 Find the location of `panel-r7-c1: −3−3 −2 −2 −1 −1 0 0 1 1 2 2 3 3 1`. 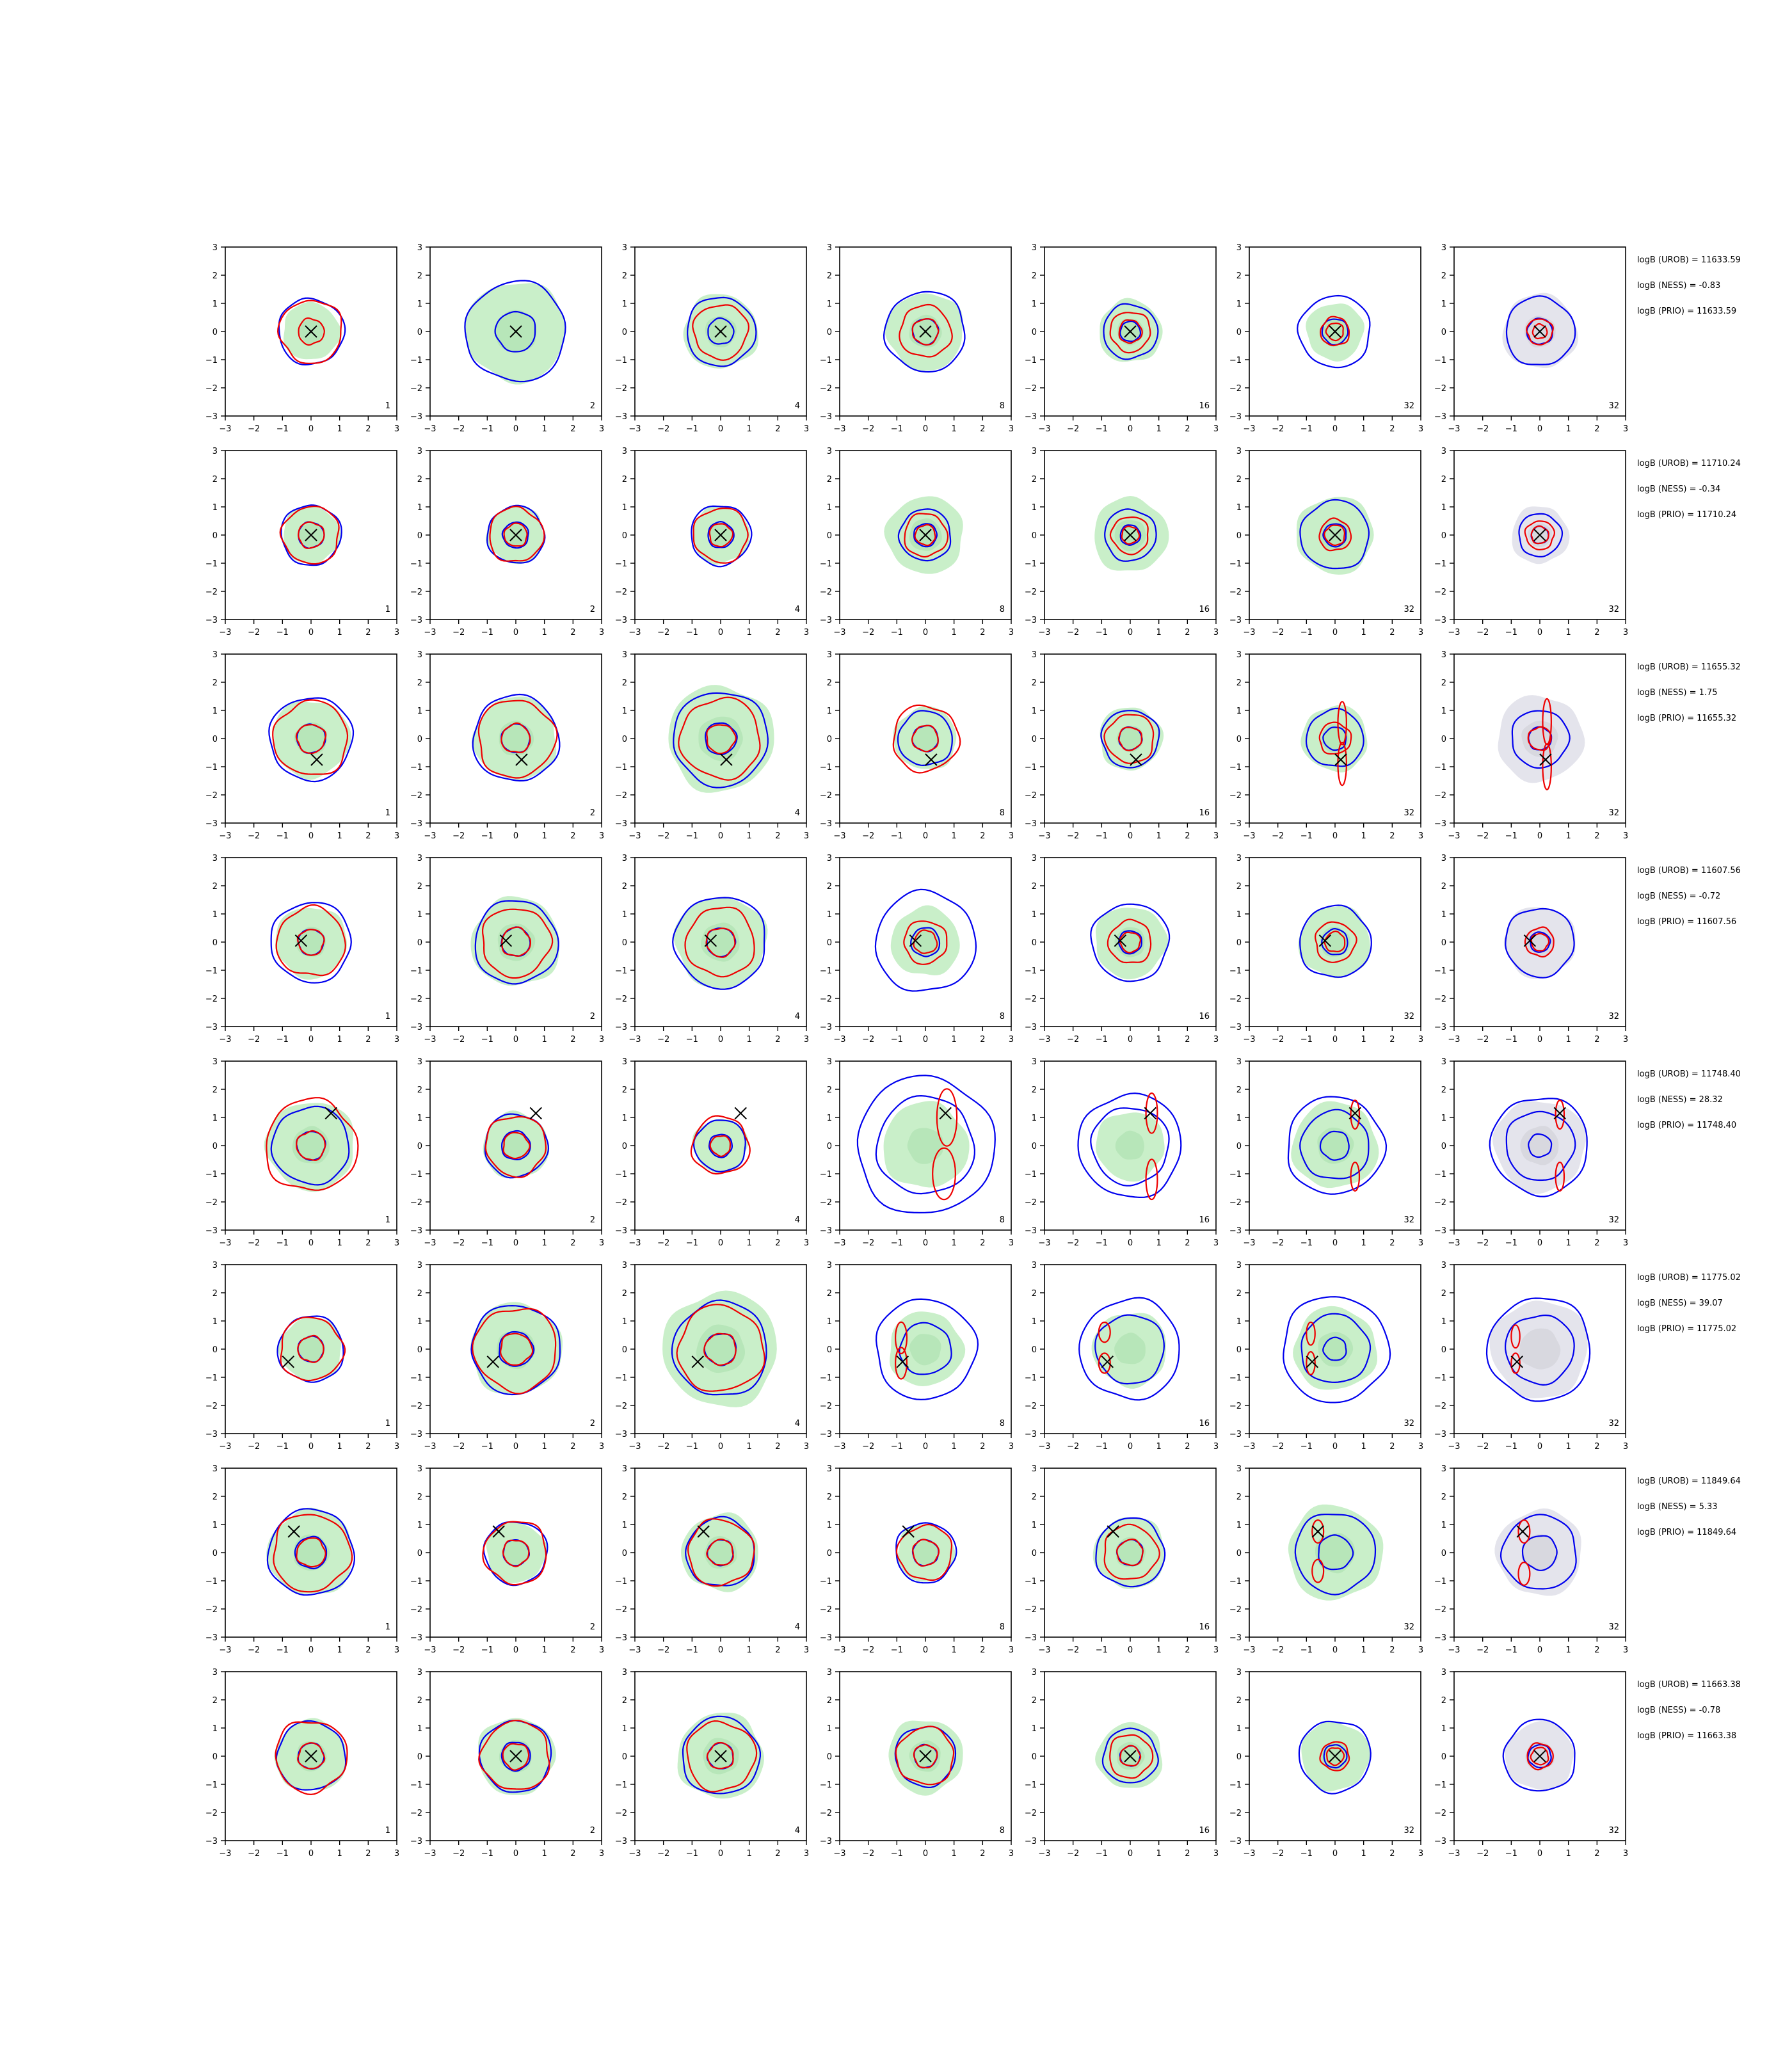

panel-r7-c1: −3−3 −2 −2 −1 −1 0 0 1 1 2 2 3 3 1 is located at coordinates (302, 1559).